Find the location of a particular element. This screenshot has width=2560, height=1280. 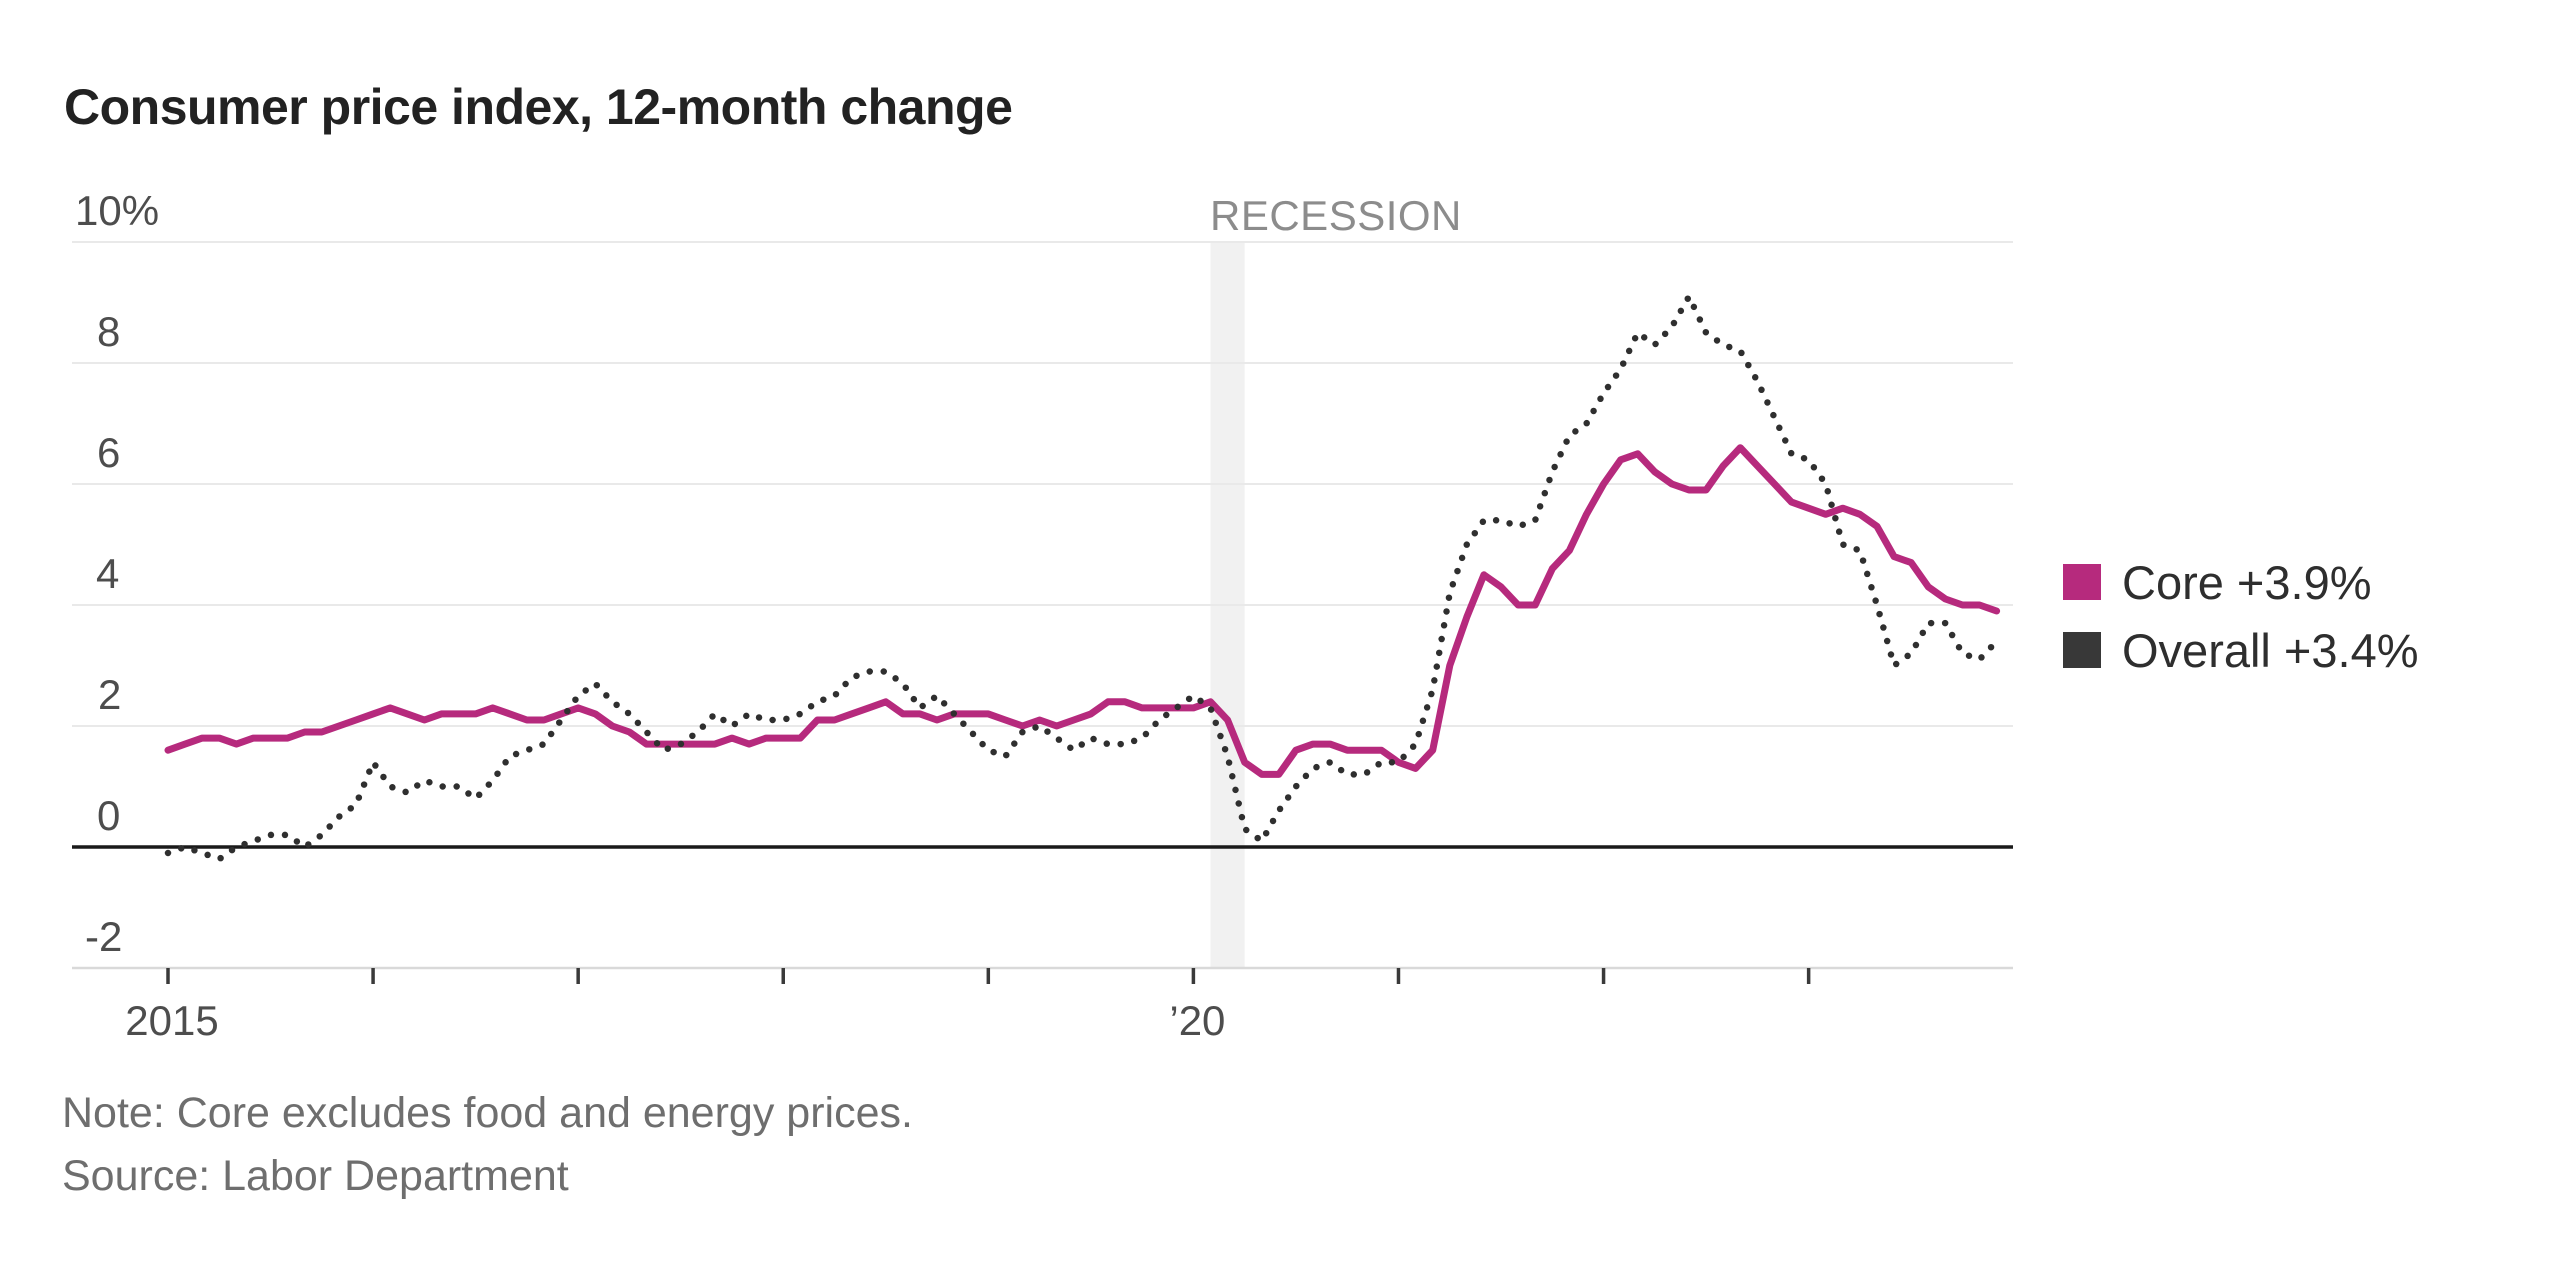

legend-label-overall: Overall +3.4% is located at coordinates (2270, 650).